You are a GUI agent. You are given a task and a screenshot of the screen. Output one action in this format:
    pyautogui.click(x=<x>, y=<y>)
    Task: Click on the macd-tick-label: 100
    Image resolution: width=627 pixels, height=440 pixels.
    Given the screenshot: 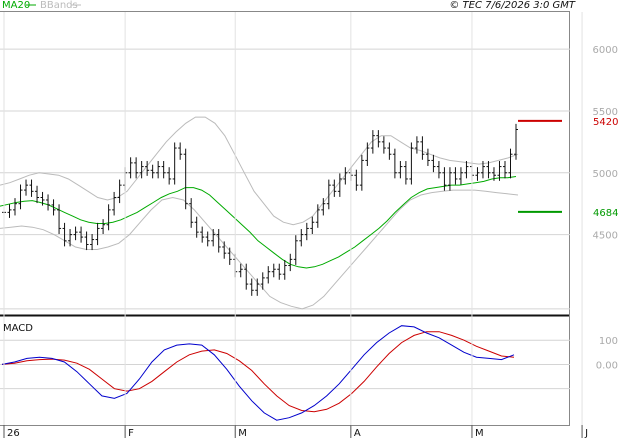 What is the action you would take?
    pyautogui.click(x=608, y=341)
    